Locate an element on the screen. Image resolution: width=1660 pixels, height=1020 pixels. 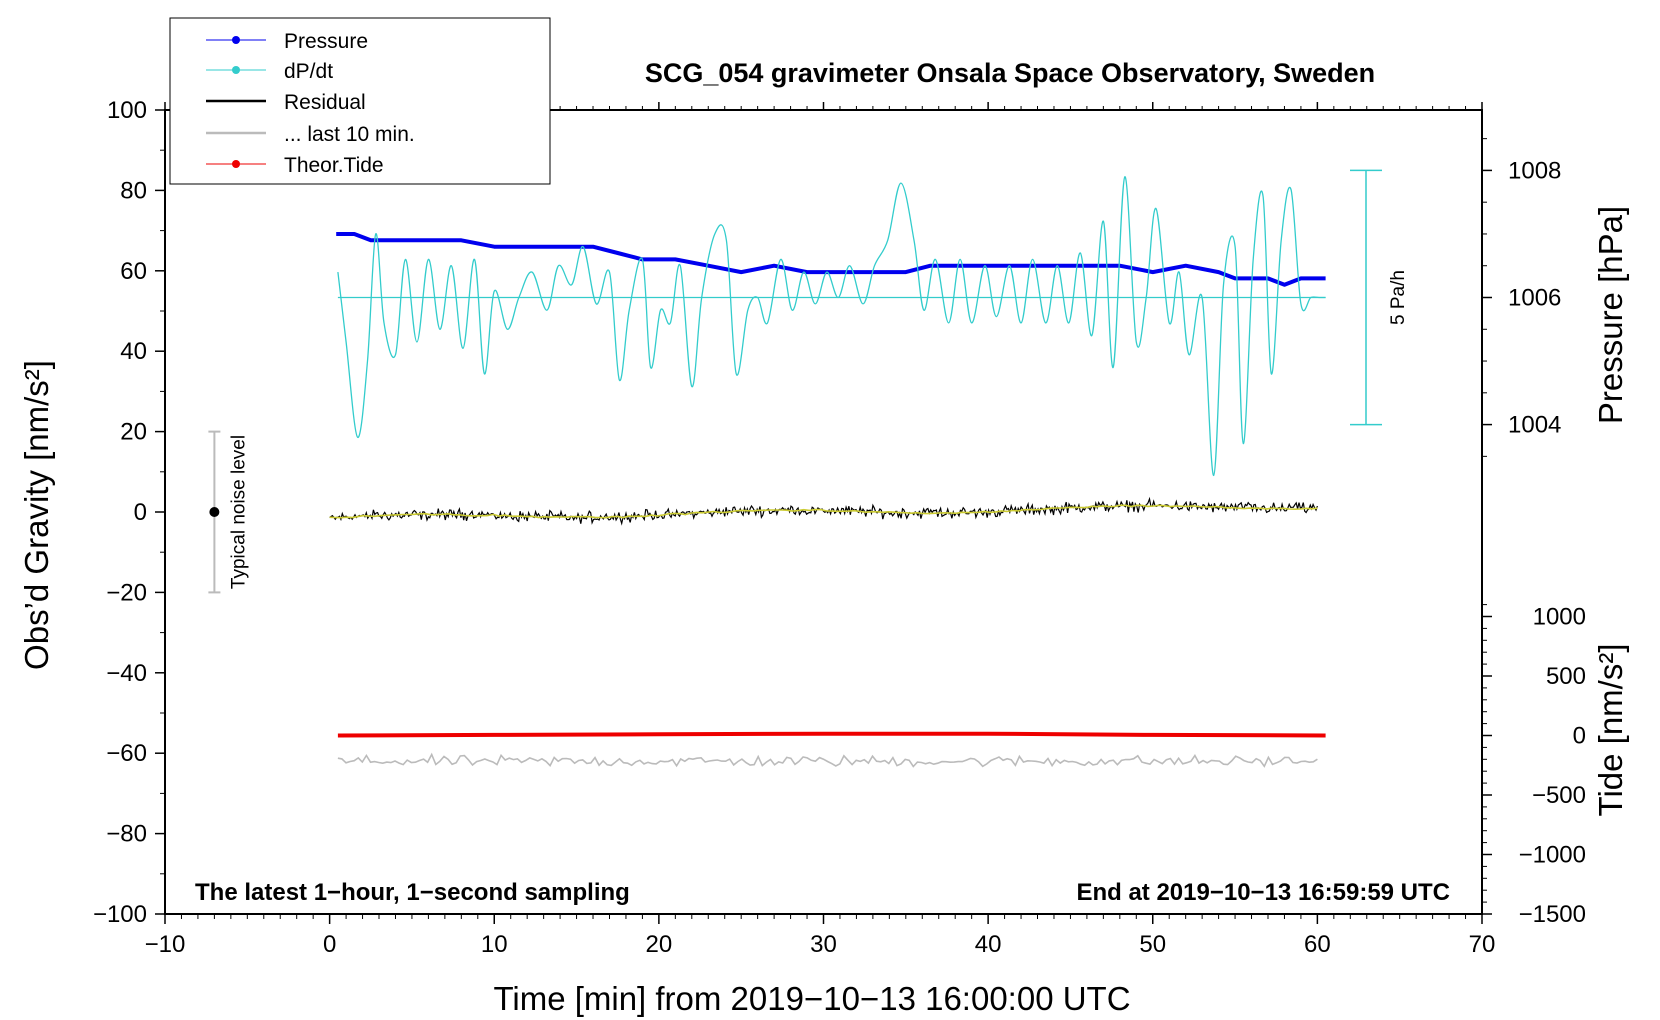
y-tick-label-6: 20 is located at coordinates (133, 432).